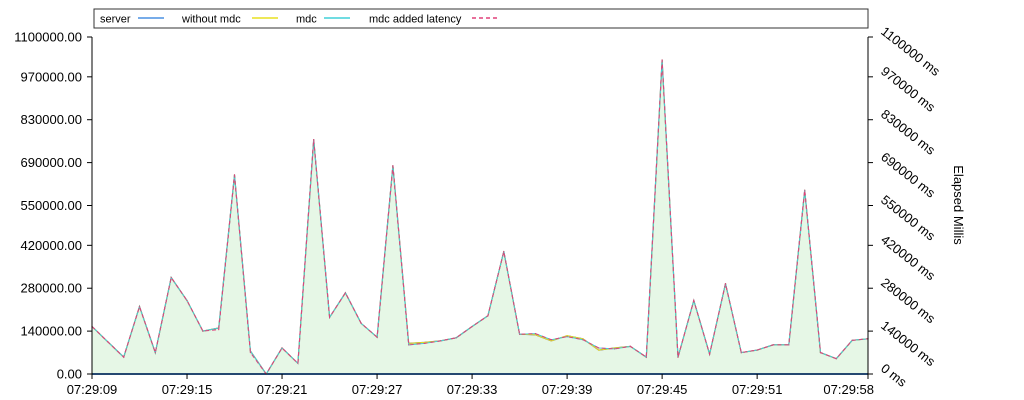 The image size is (1024, 400). What do you see at coordinates (472, 389) in the screenshot?
I see `x-tick-label: 07:29:33` at bounding box center [472, 389].